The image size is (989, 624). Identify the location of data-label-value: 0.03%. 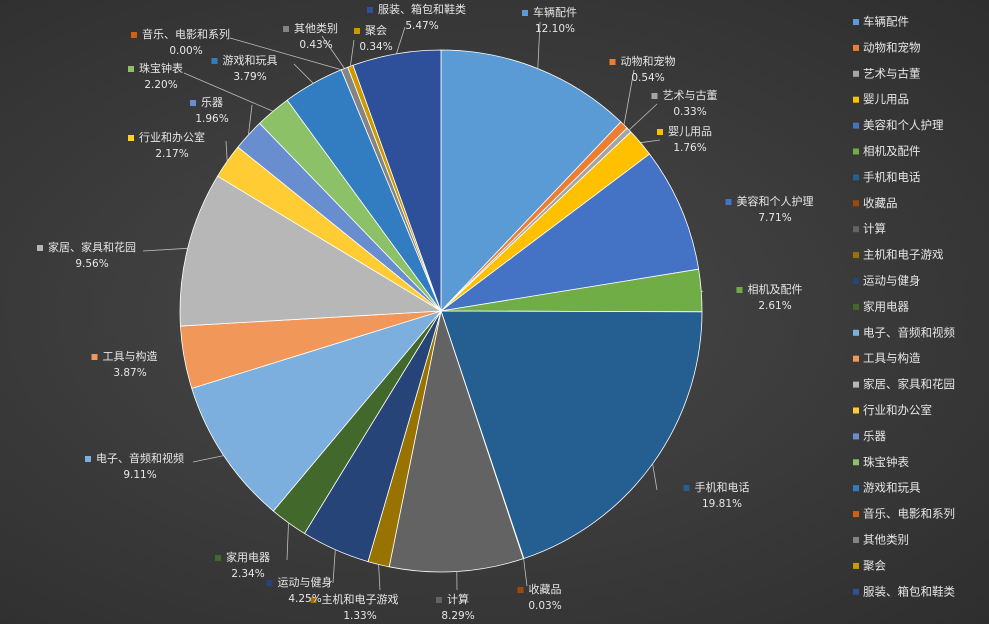
(544, 606).